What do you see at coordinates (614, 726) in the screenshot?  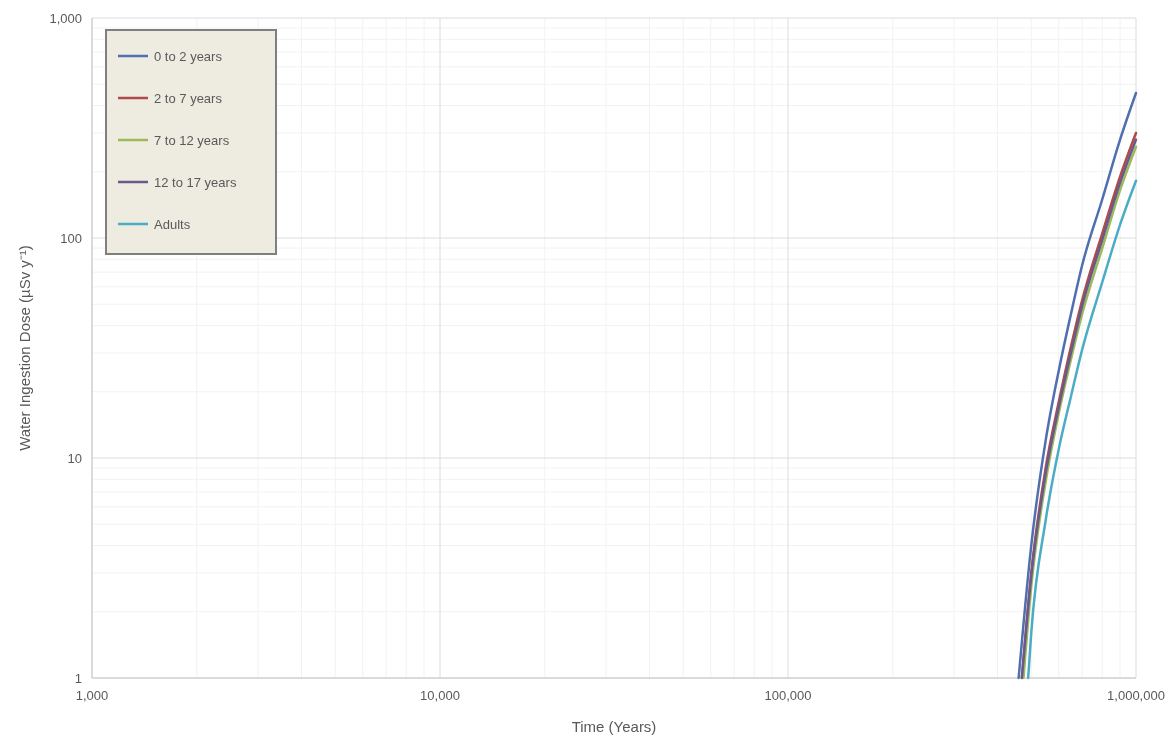 I see `x-axis-title: Time (Years)` at bounding box center [614, 726].